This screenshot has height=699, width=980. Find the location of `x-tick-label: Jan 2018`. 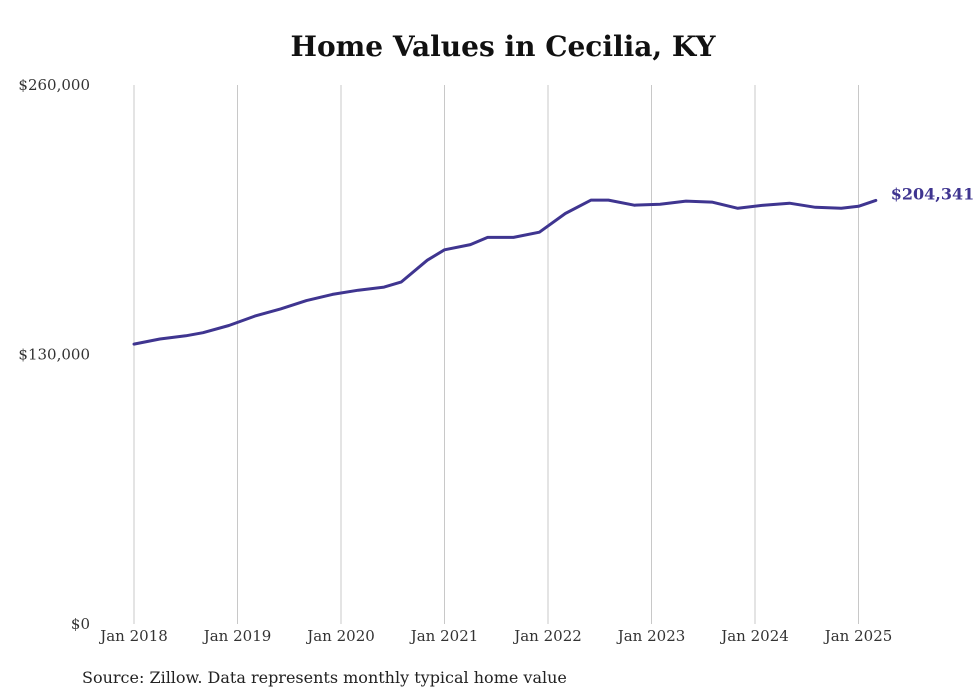

x-tick-label: Jan 2018 is located at coordinates (133, 636).